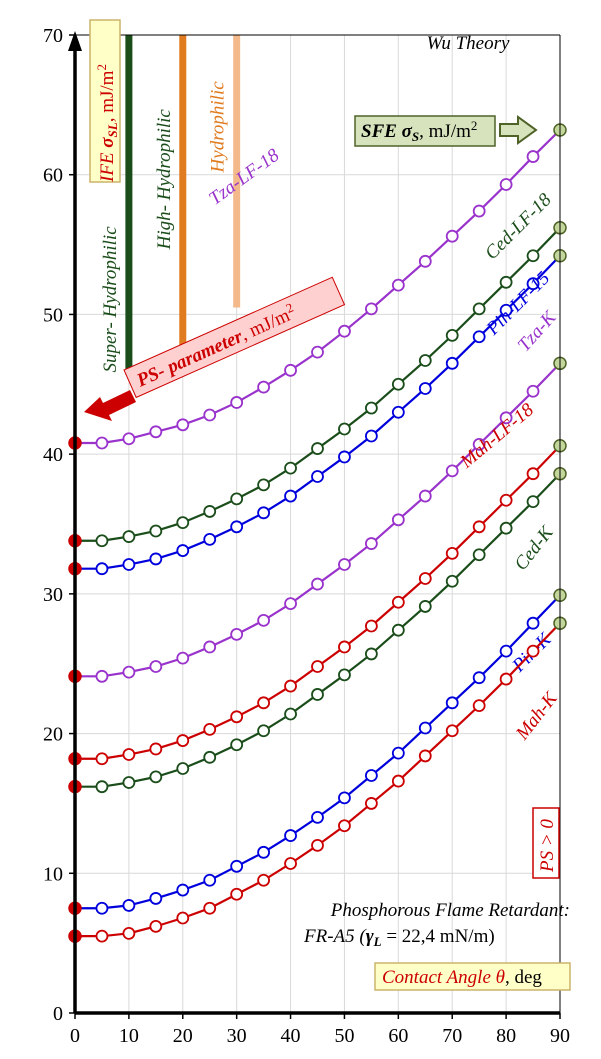 The image size is (601, 1059). I want to click on ps-positive-label: PS > 0, so click(547, 846).